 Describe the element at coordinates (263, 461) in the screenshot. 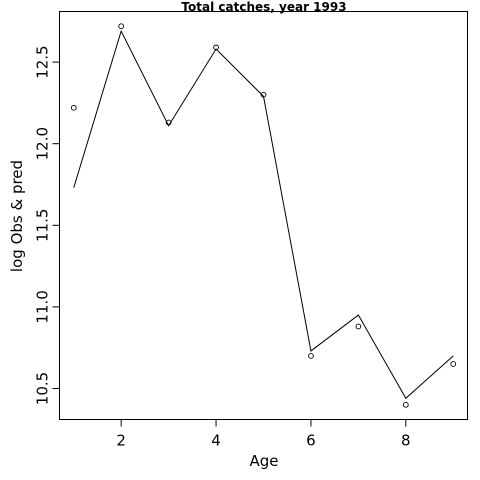

I see `x-axis-title: Age` at that location.